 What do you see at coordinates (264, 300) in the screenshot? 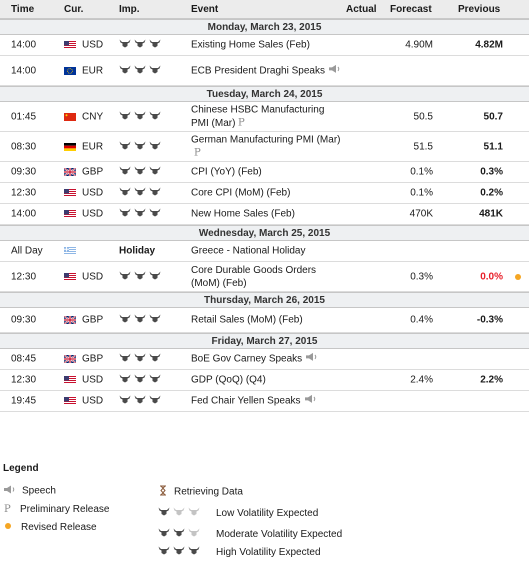
I see `day-header: Thursday, March 26, 2015` at bounding box center [264, 300].